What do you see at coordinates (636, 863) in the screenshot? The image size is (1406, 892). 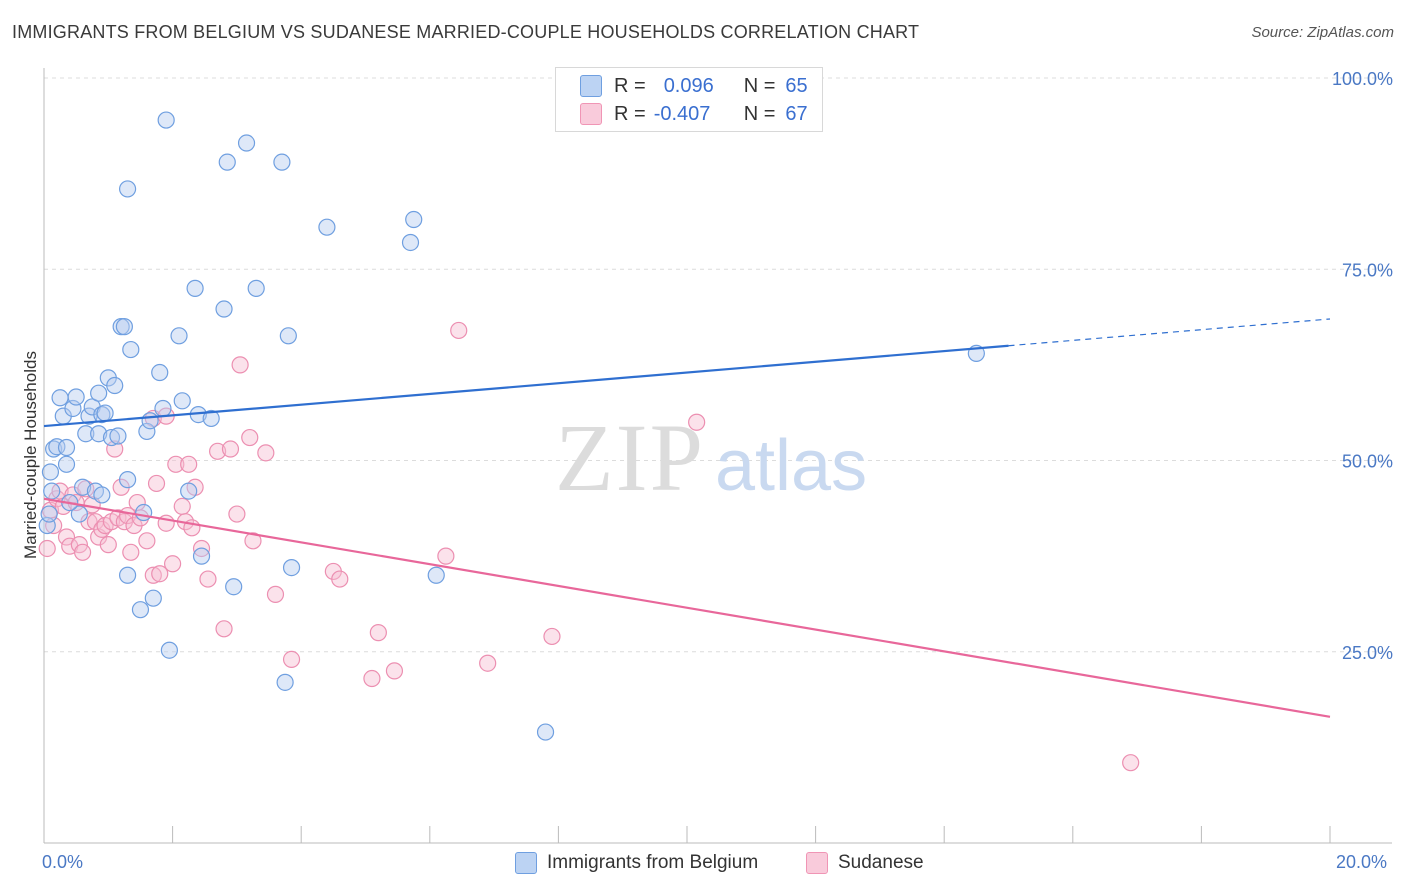 I see `series-legend-belgium: Immigrants from Belgium` at bounding box center [636, 863].